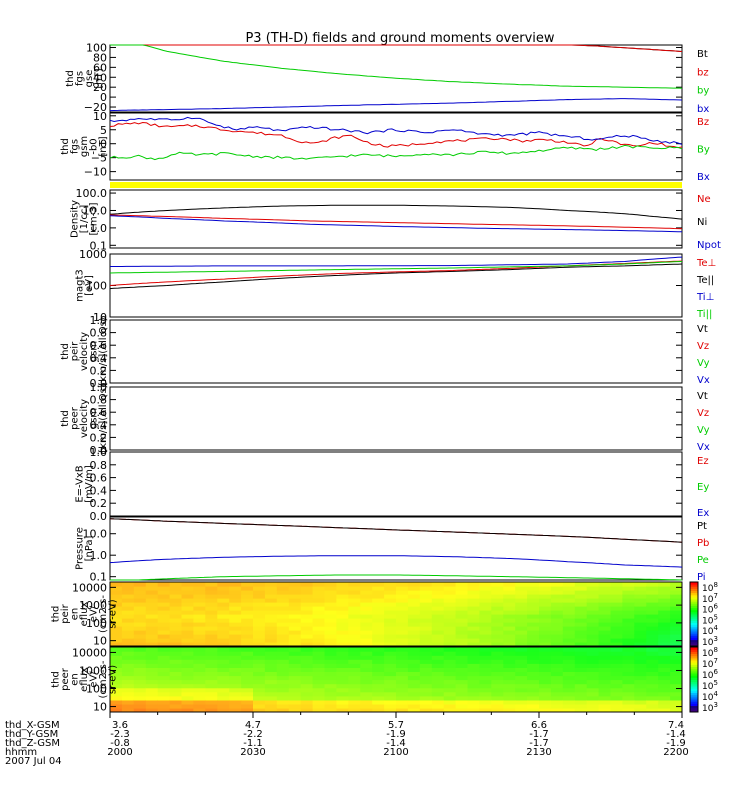  I want to click on y-tick-label: 1.0, so click(99, 555).